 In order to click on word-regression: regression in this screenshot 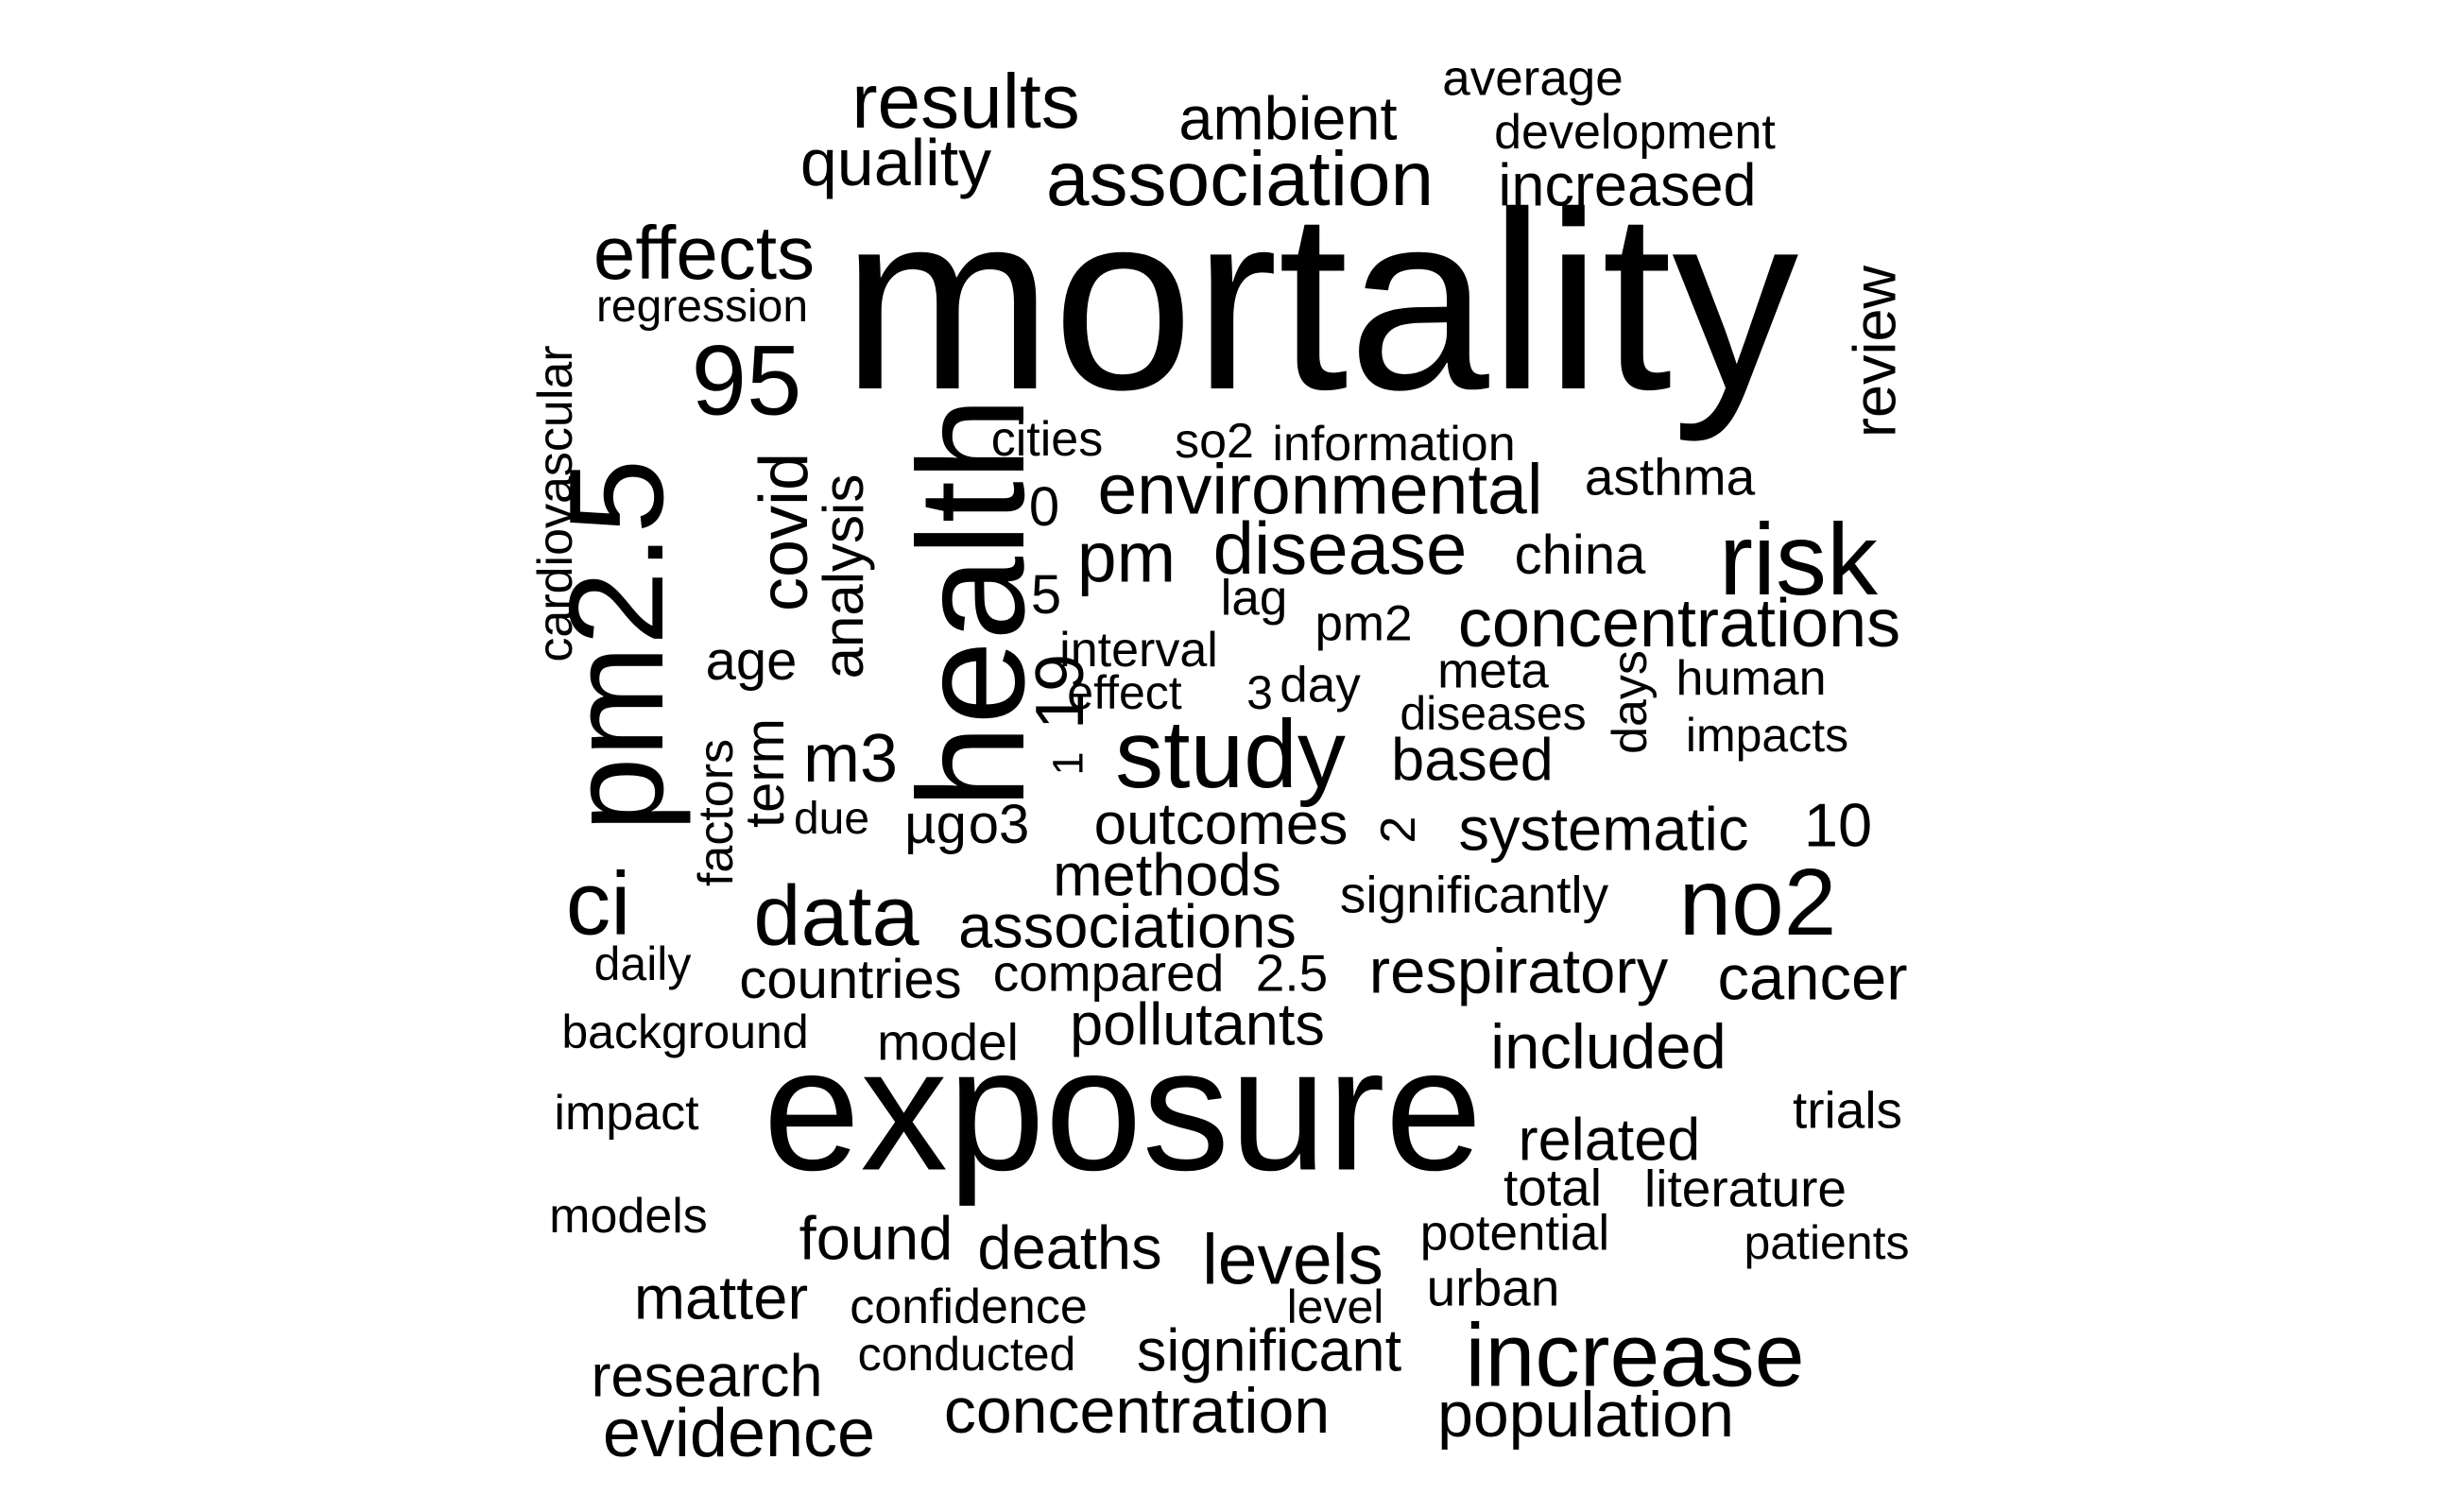, I will do `click(702, 307)`.